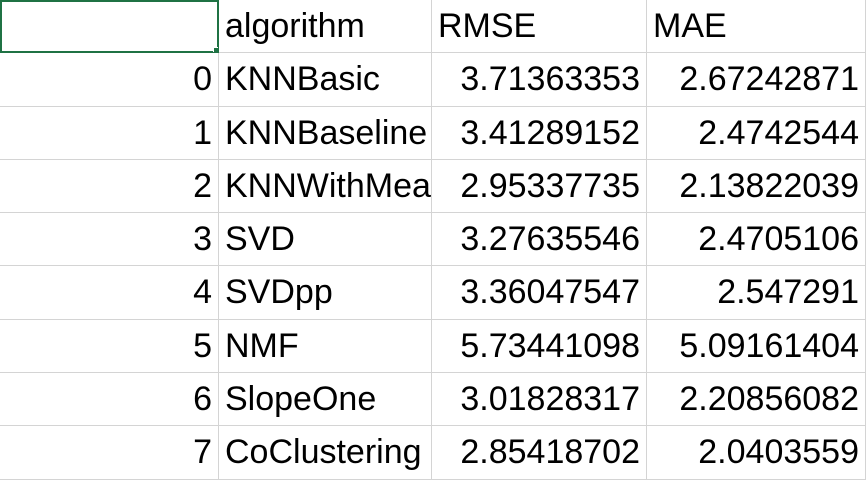  I want to click on cell-algorithm: KNNWithMeans, so click(325, 186).